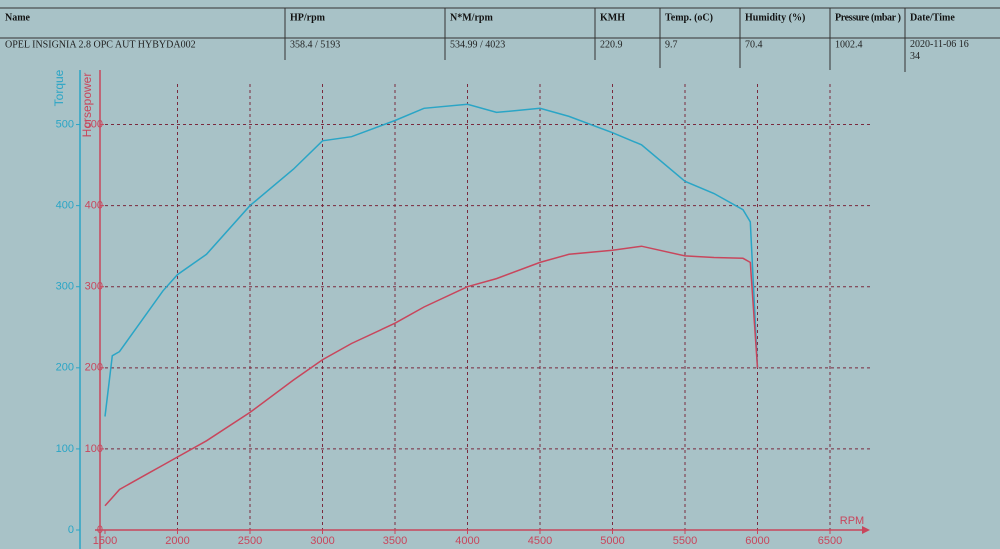 This screenshot has width=1000, height=549. Describe the element at coordinates (94, 368) in the screenshot. I see `y2-tick-label: 200` at that location.